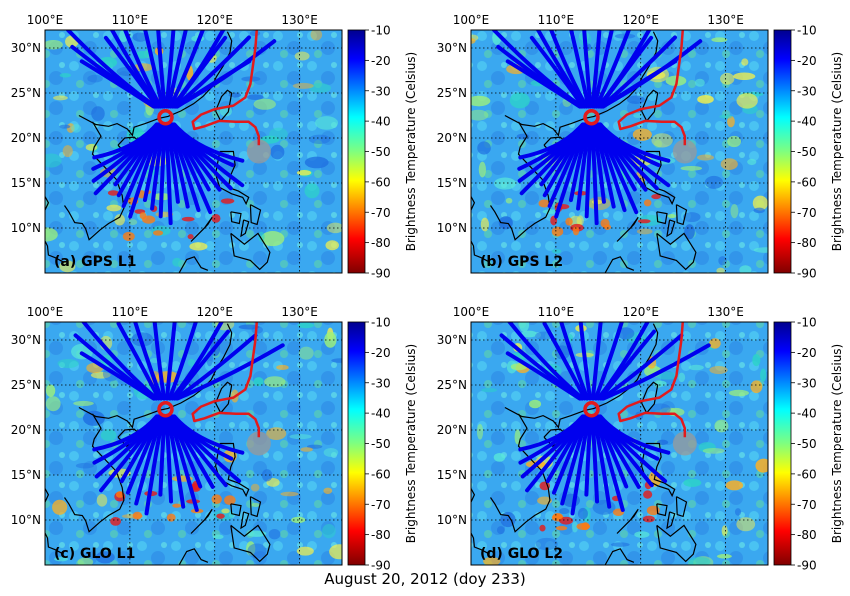 The height and width of the screenshot is (596, 850). What do you see at coordinates (471, 312) in the screenshot?
I see `longitude-tick-label: 100°E` at bounding box center [471, 312].